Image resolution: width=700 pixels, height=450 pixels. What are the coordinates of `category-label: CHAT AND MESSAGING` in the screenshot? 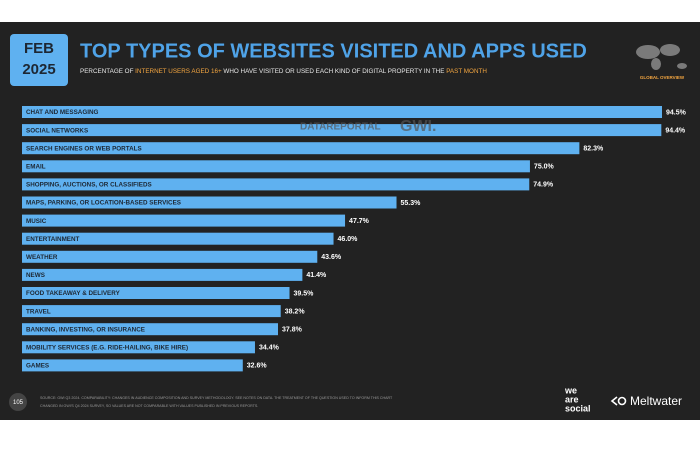 It's located at (62, 112).